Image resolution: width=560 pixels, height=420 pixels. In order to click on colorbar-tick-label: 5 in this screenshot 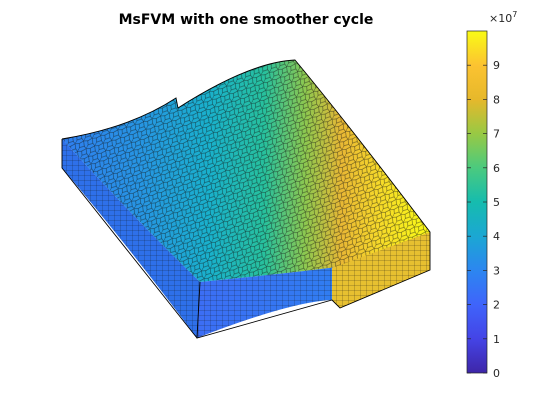, I will do `click(496, 202)`.